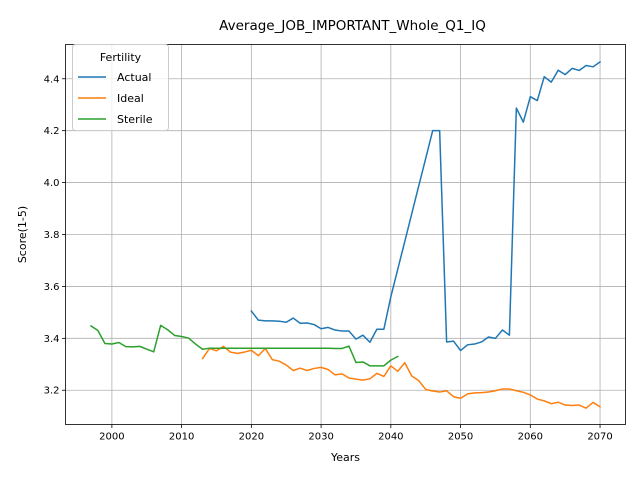 The height and width of the screenshot is (480, 640). Describe the element at coordinates (181, 437) in the screenshot. I see `x-tick-label: 2010` at that location.